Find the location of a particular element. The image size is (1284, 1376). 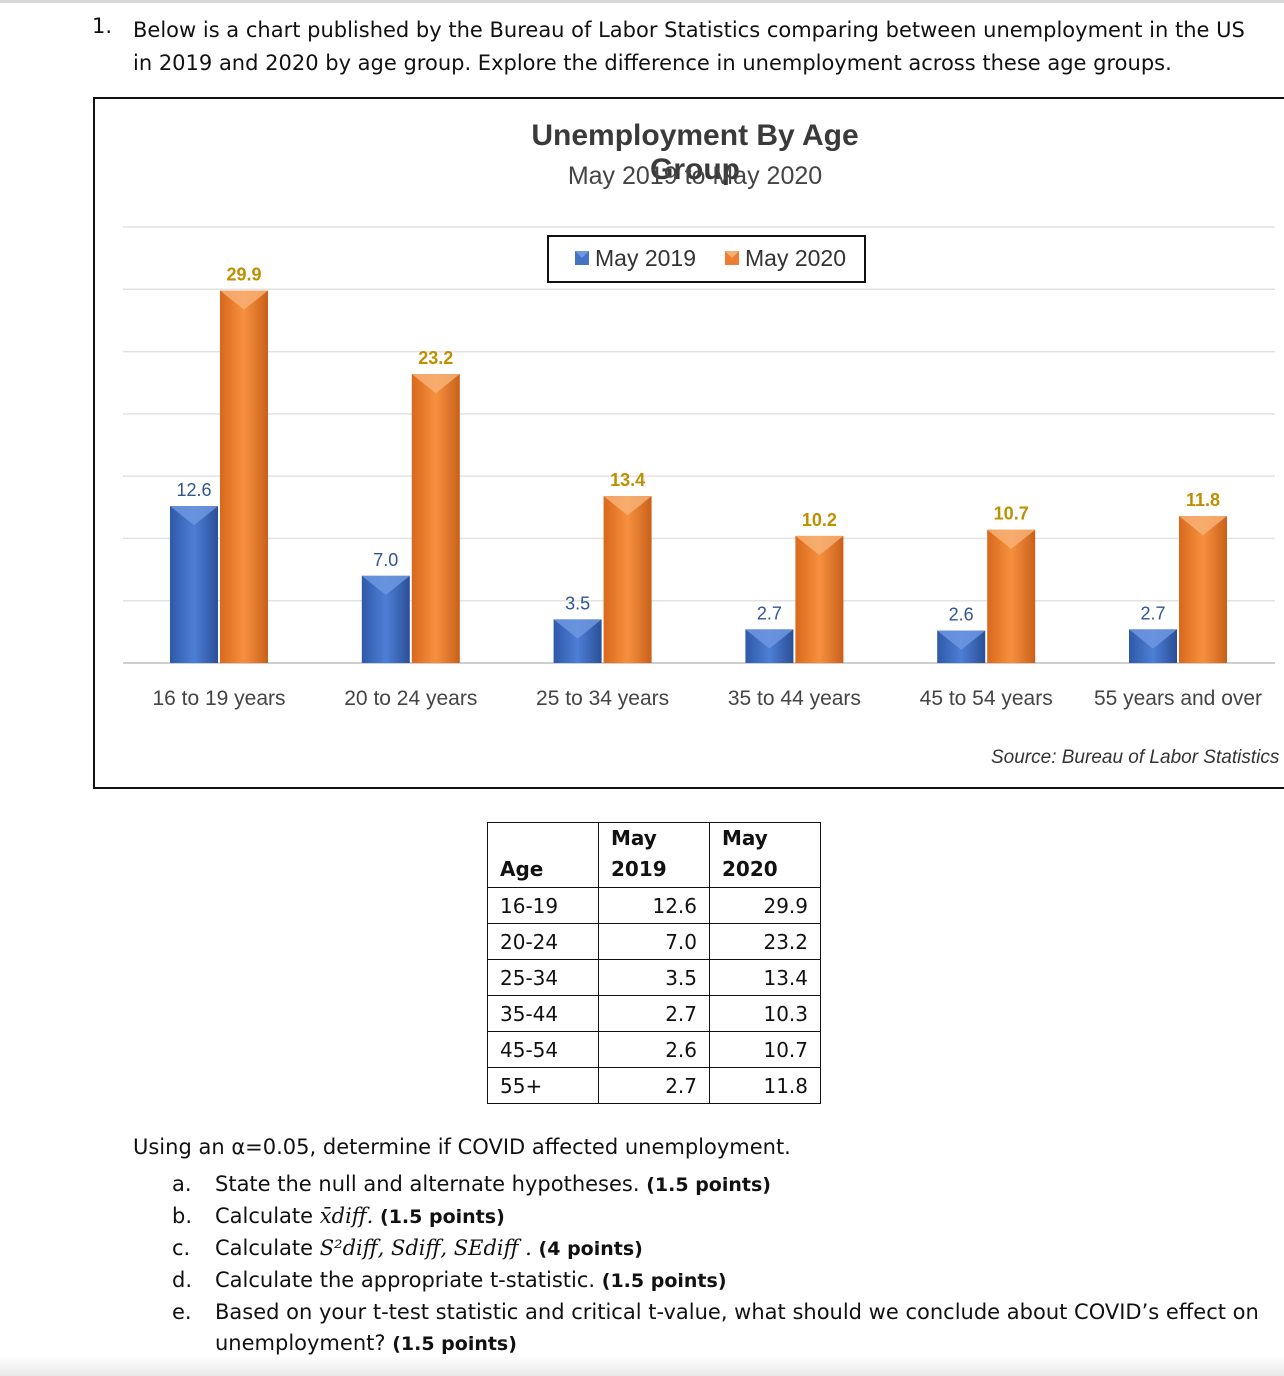

data-label: 10.7 is located at coordinates (1011, 514).